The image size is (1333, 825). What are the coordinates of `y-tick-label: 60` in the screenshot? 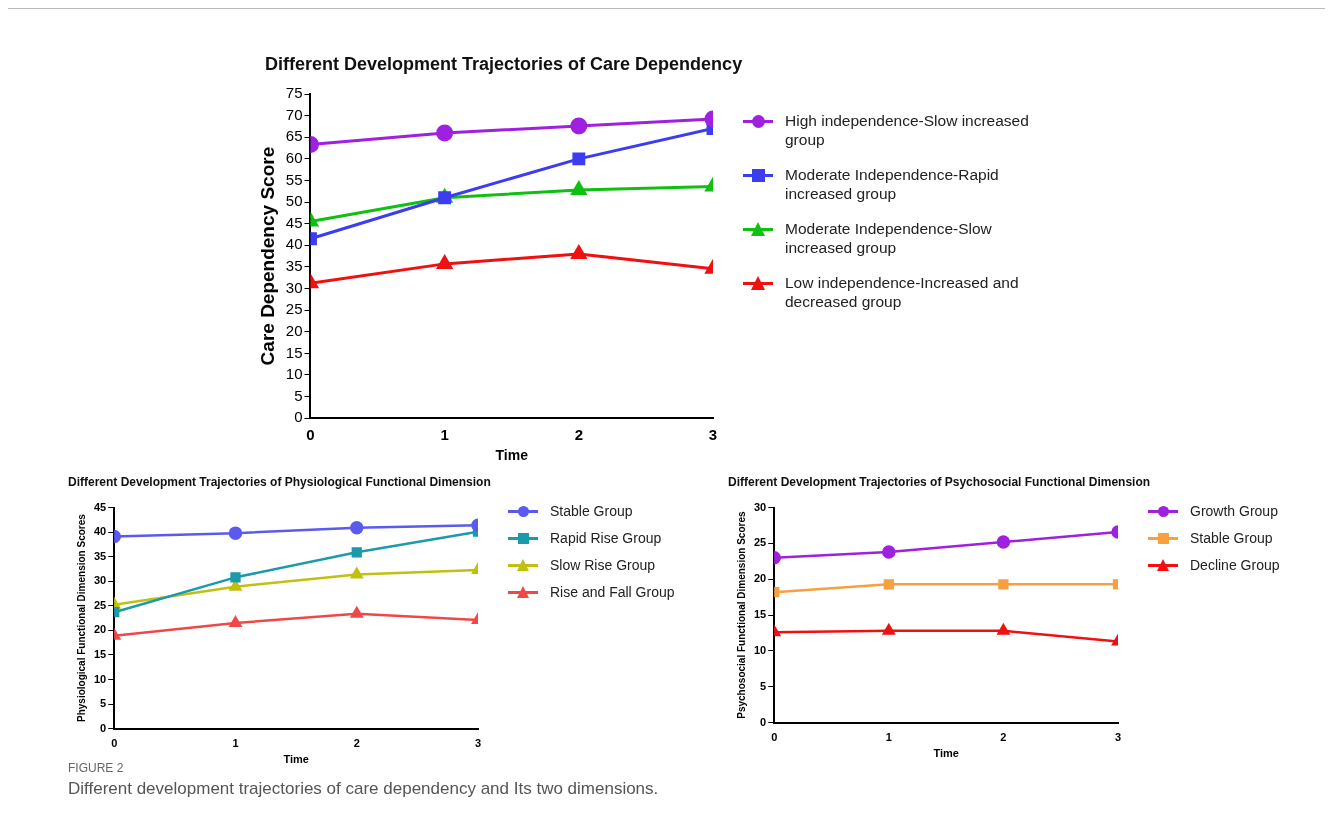 It's located at (294, 157).